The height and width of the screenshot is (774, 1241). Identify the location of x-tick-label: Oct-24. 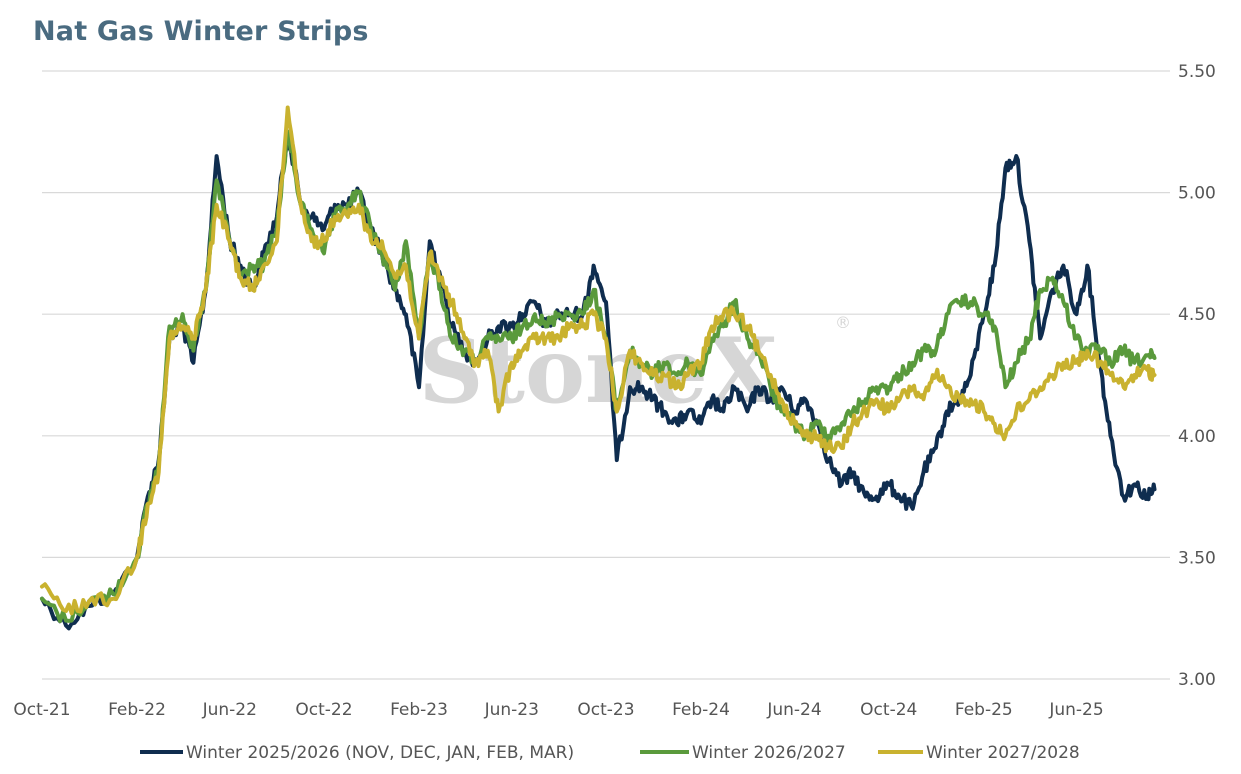
(888, 710).